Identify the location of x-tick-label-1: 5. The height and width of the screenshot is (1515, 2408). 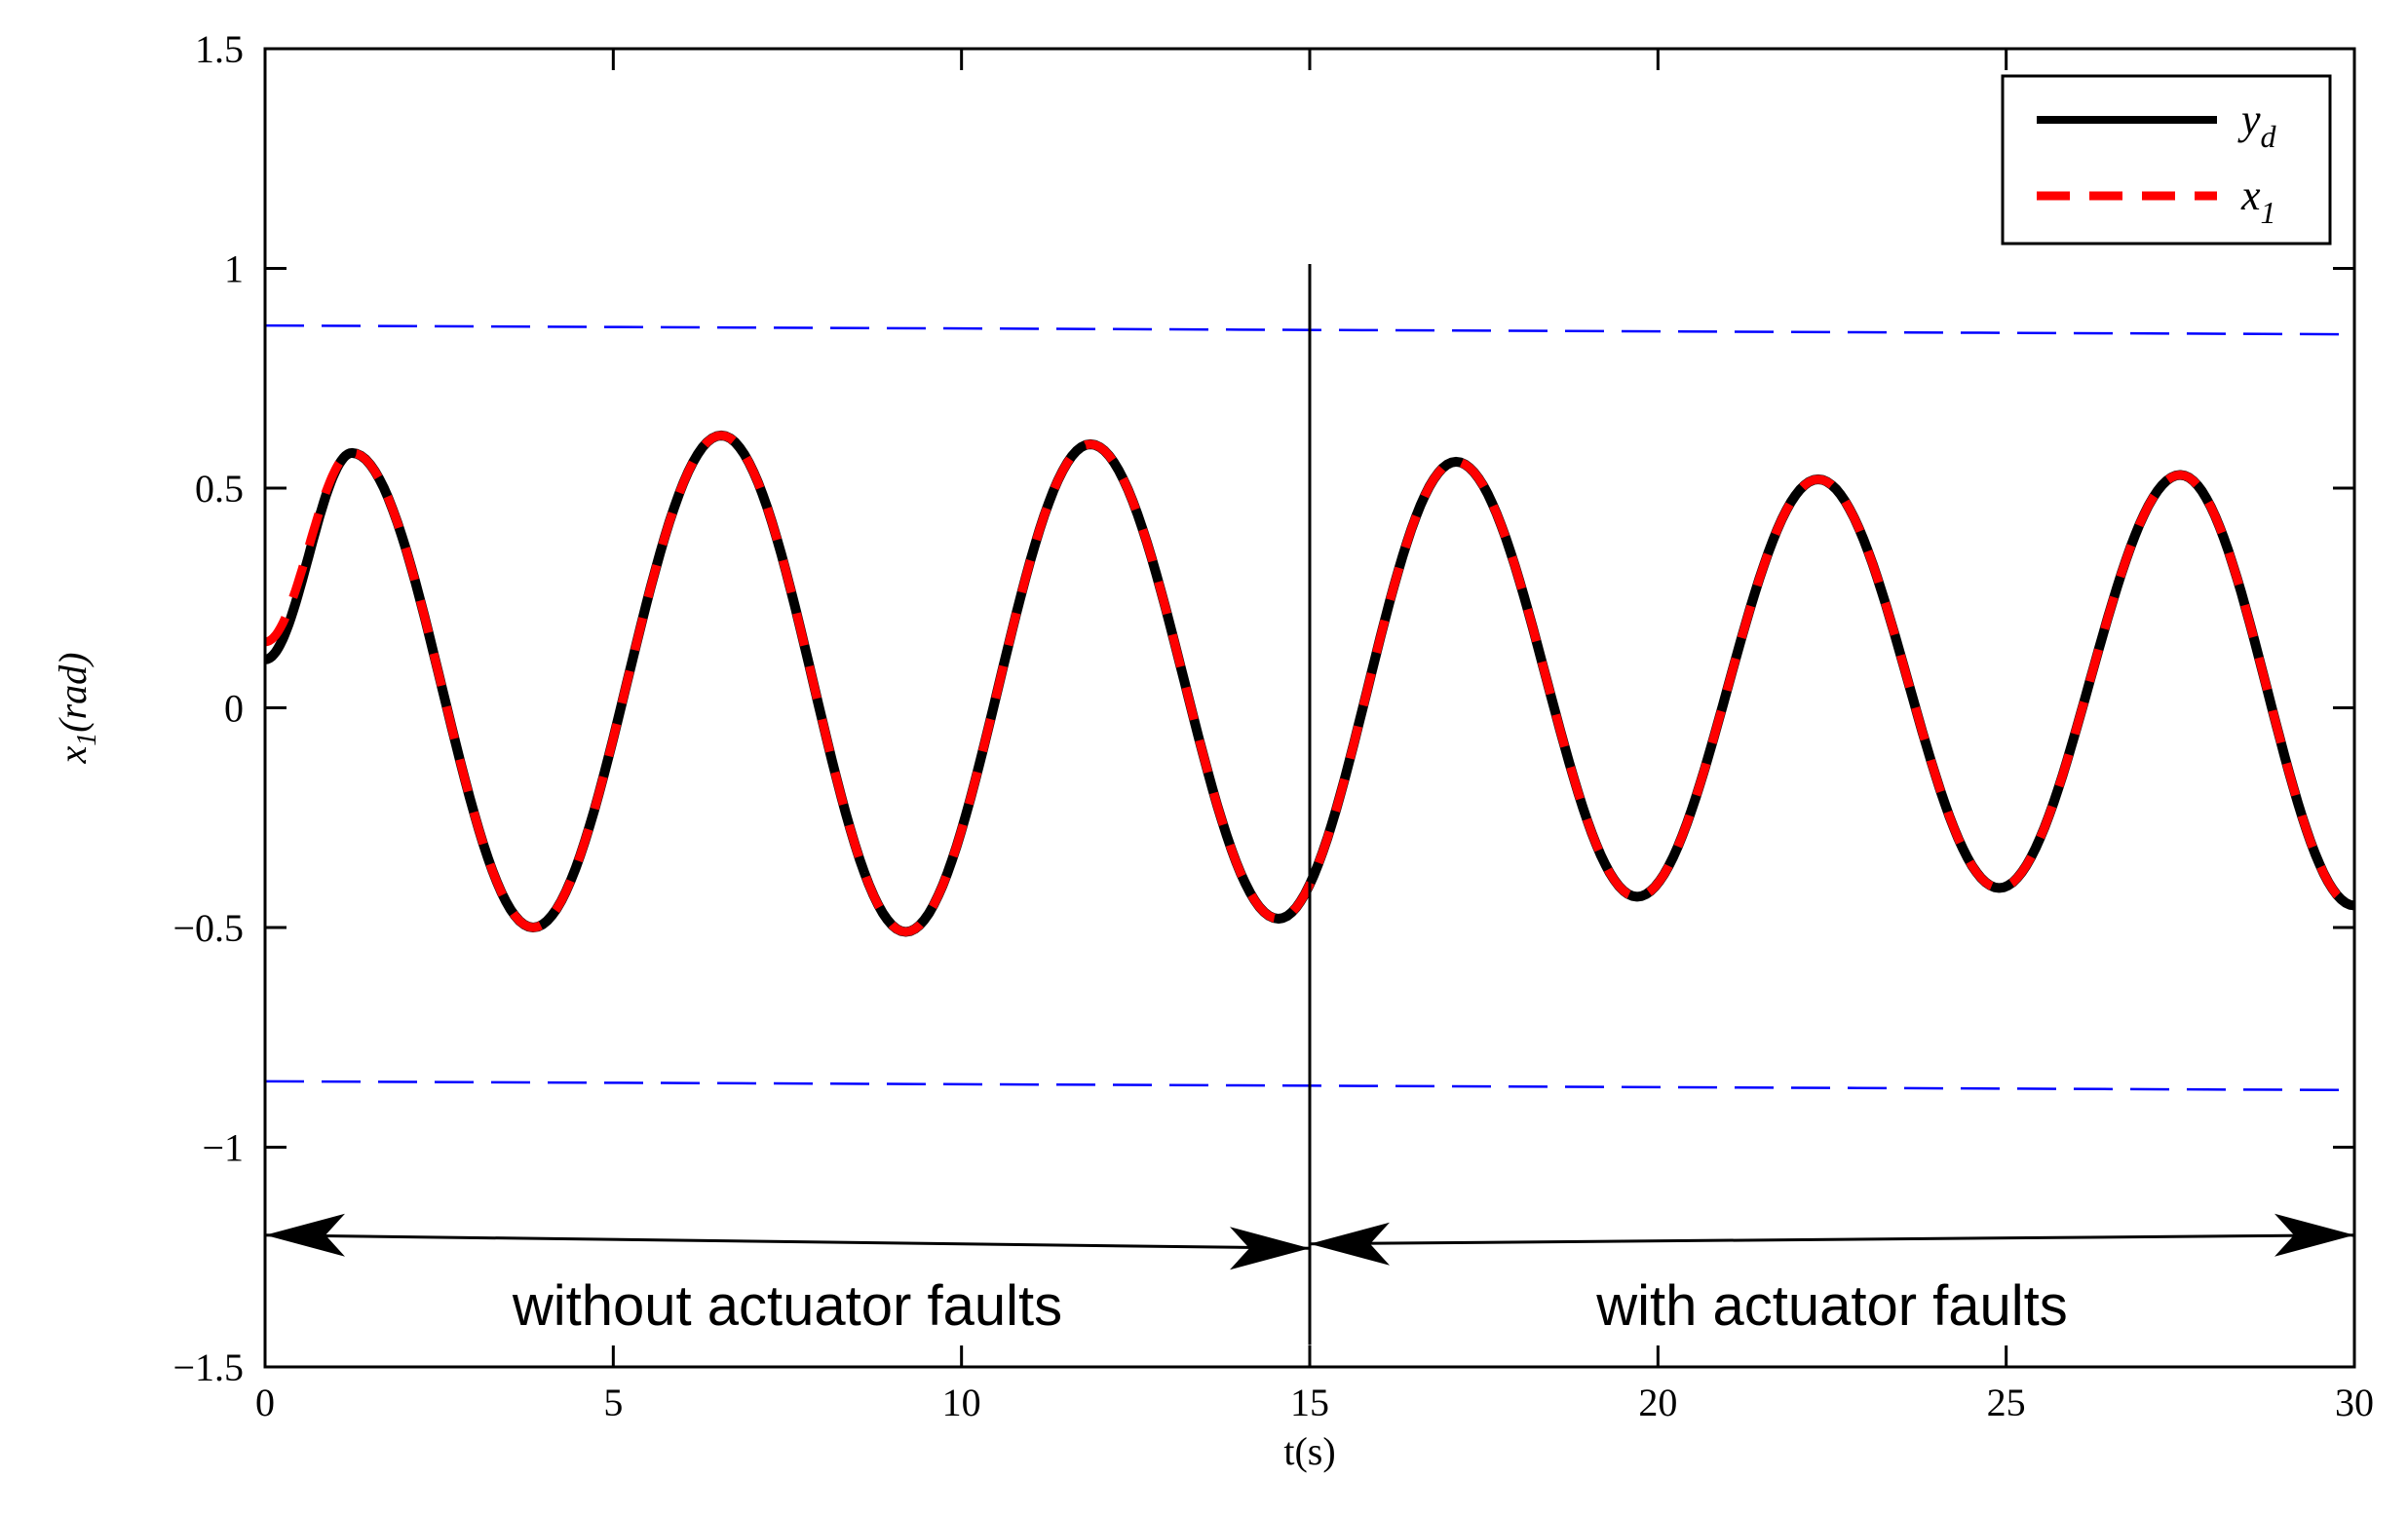
(613, 1403).